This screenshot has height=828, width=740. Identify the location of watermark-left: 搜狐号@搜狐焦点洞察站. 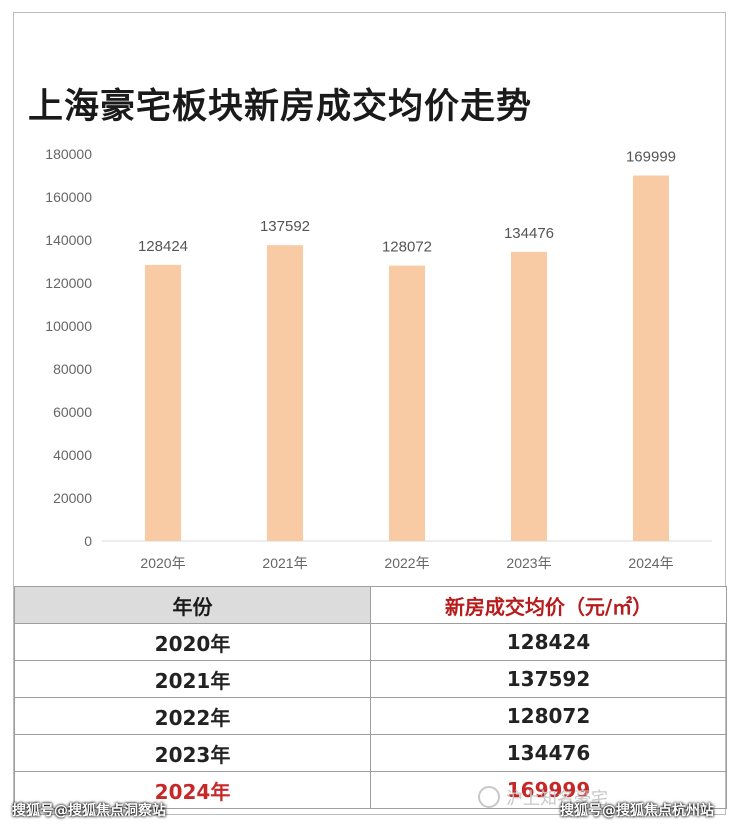
(89, 811).